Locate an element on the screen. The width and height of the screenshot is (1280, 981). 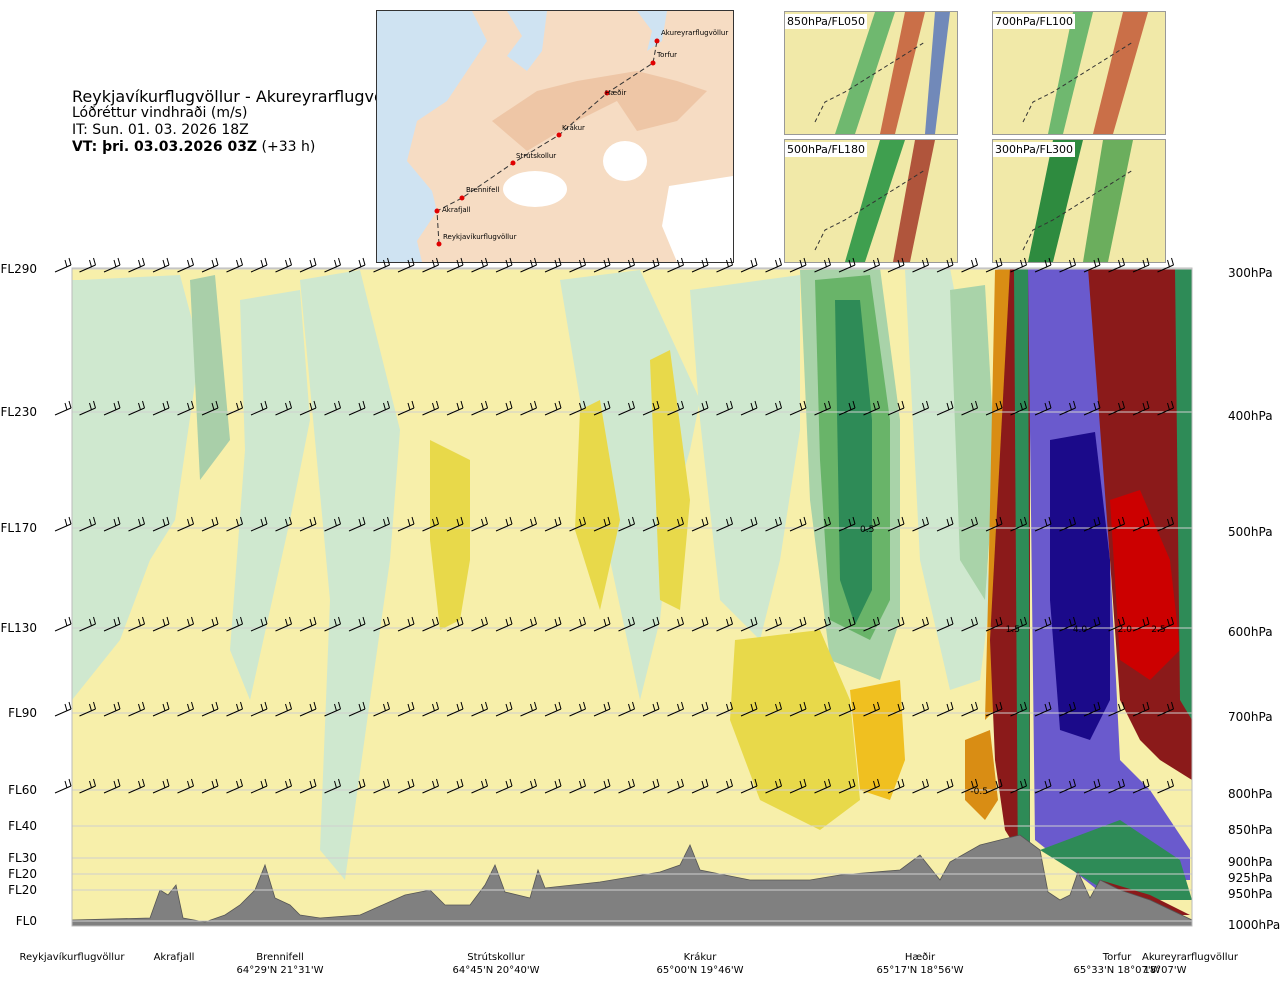
x-location-name: Krákur is located at coordinates (701, 957).